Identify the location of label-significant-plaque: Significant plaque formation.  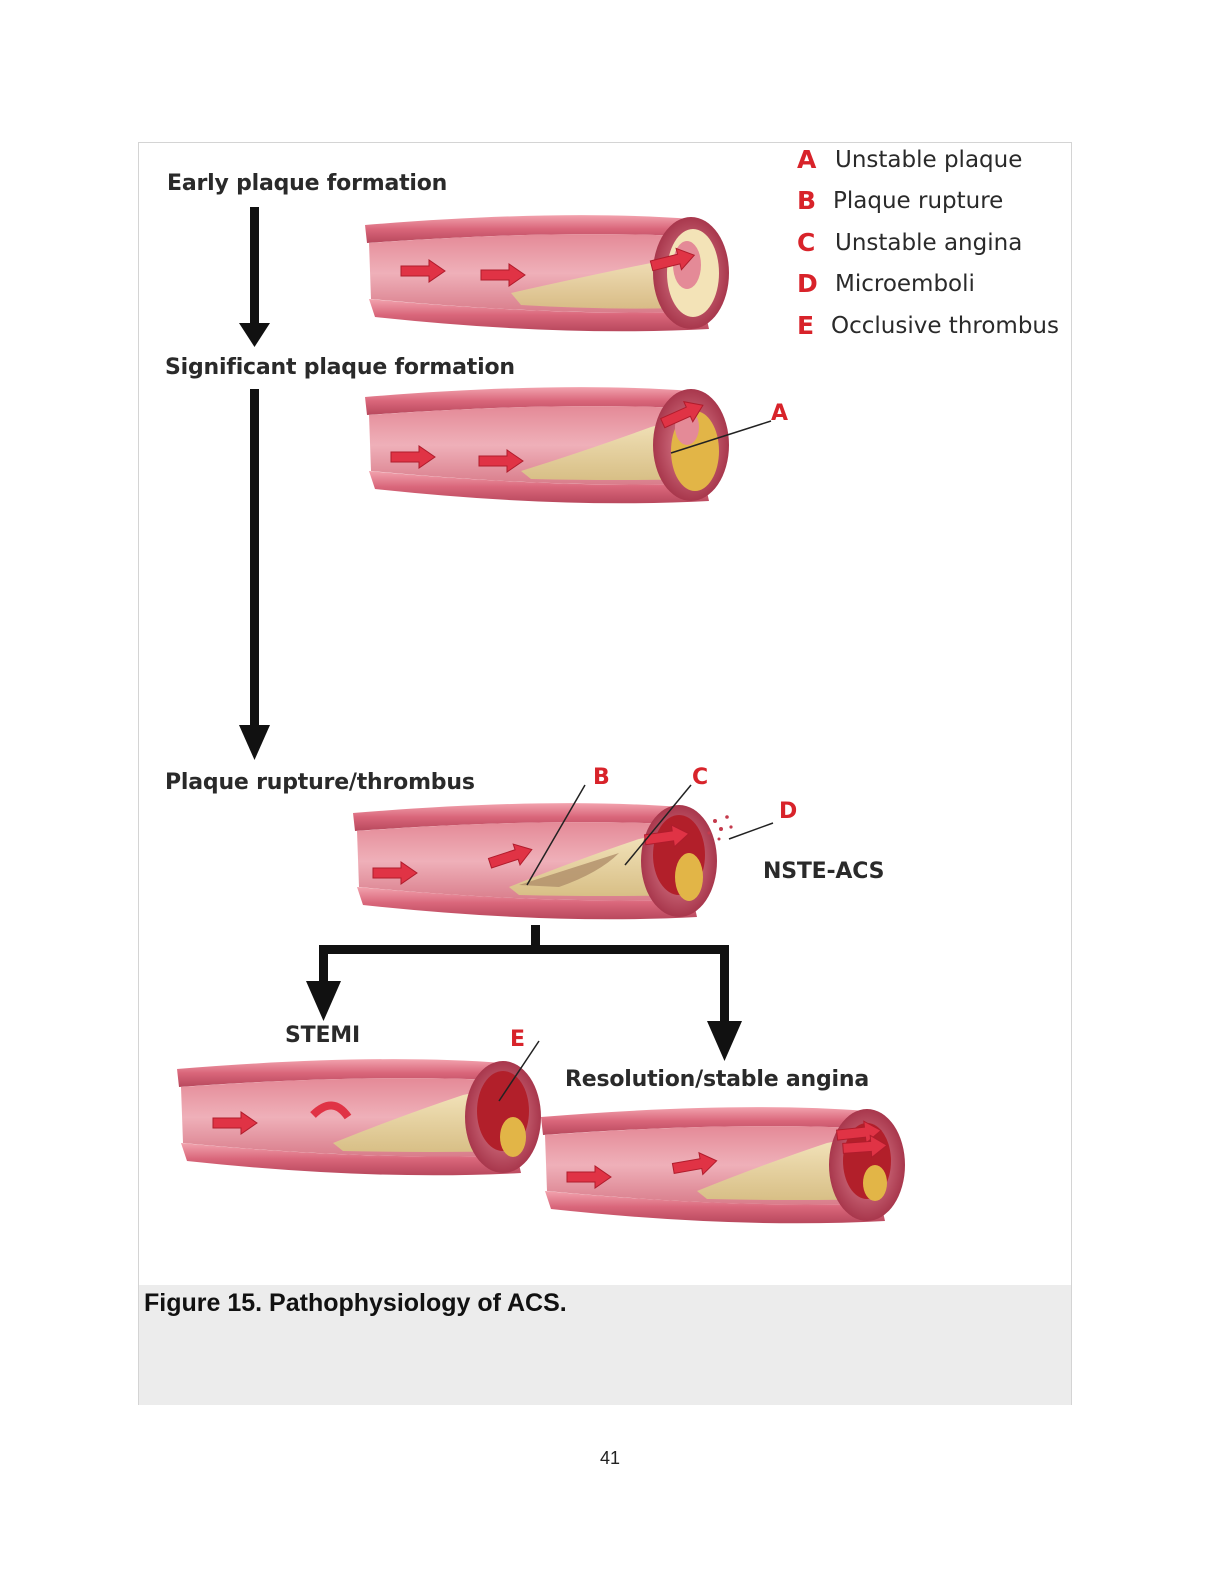
(340, 367).